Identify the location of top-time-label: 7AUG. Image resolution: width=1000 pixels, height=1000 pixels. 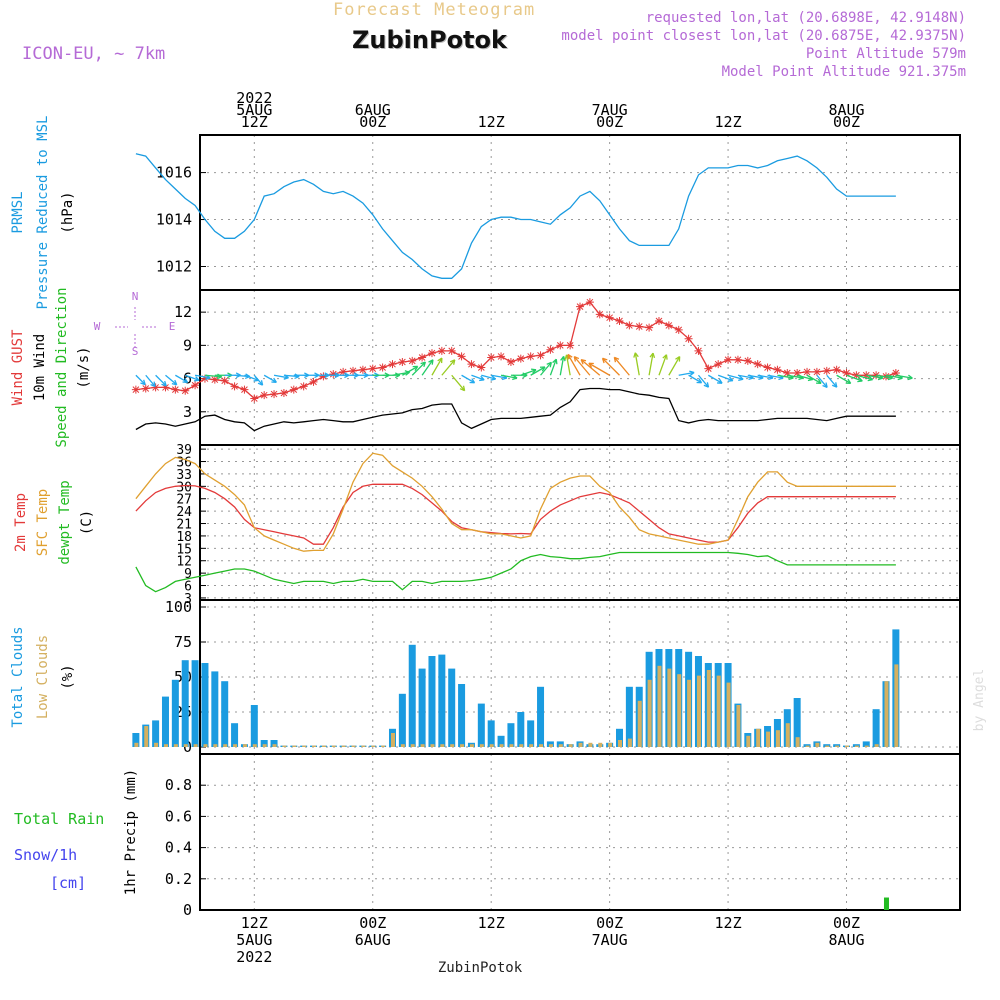
(610, 110).